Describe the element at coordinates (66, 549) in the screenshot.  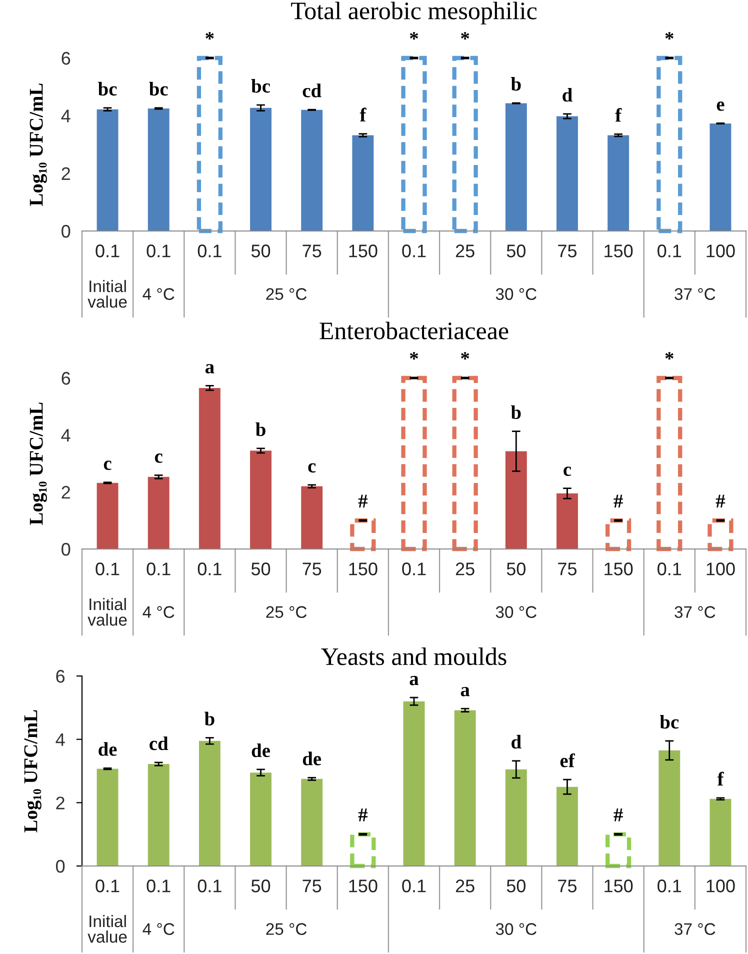
I see `y-tick-label: 0` at that location.